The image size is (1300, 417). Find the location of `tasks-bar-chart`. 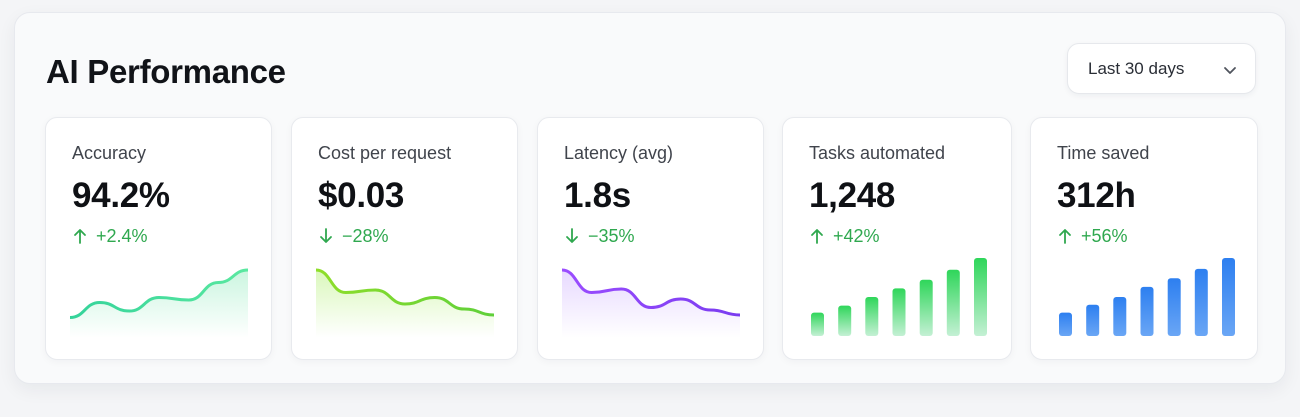

tasks-bar-chart is located at coordinates (899, 297).